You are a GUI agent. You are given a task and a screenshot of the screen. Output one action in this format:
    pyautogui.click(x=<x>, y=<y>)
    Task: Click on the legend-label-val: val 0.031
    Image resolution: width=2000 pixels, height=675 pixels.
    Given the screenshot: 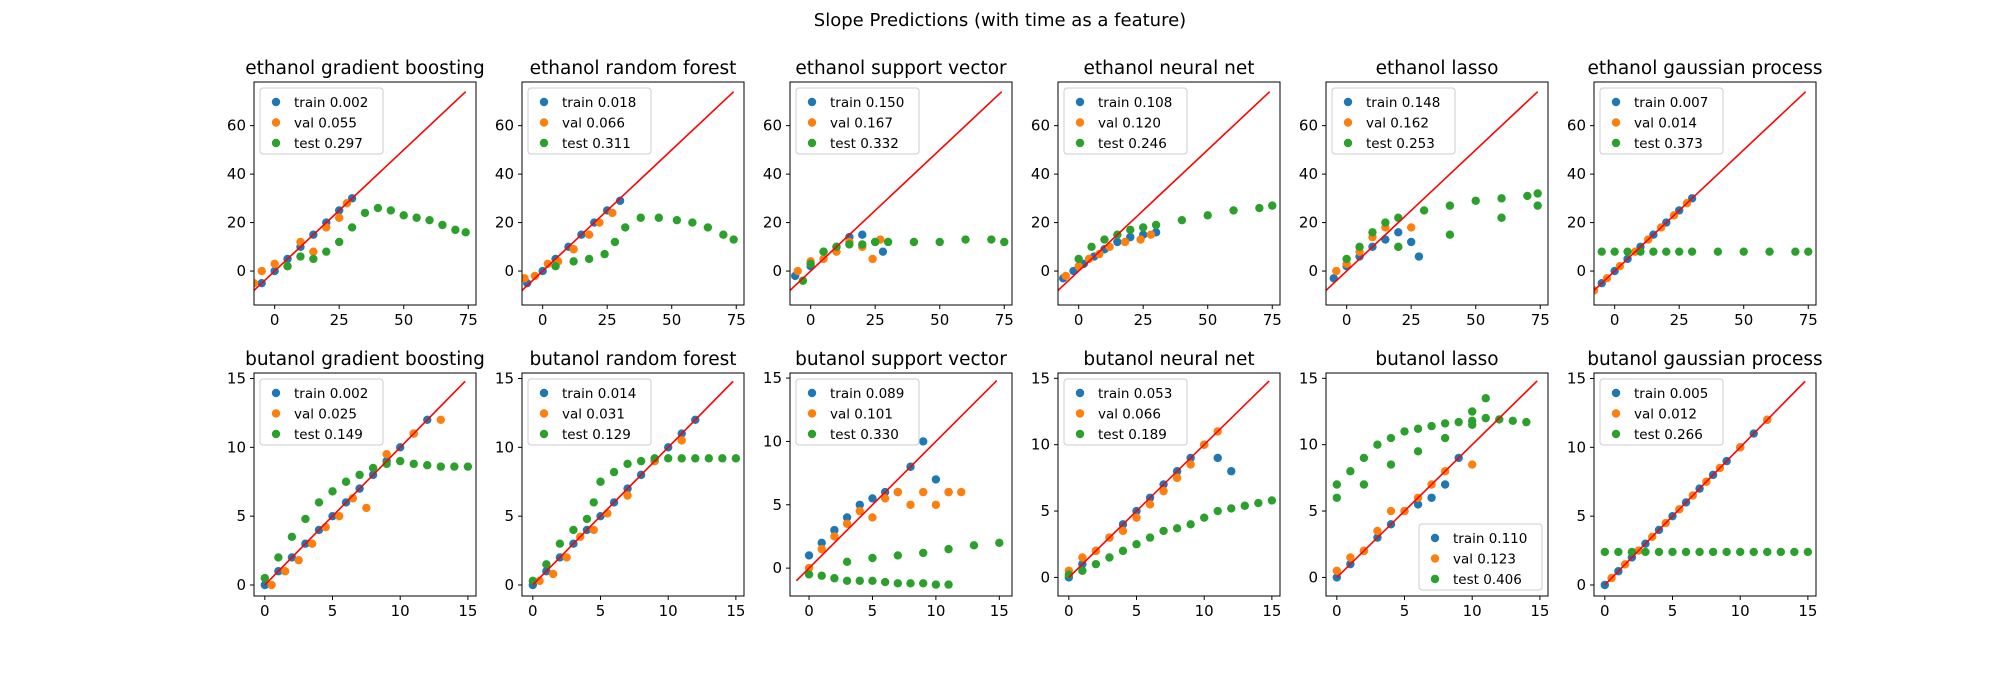 What is the action you would take?
    pyautogui.click(x=593, y=415)
    